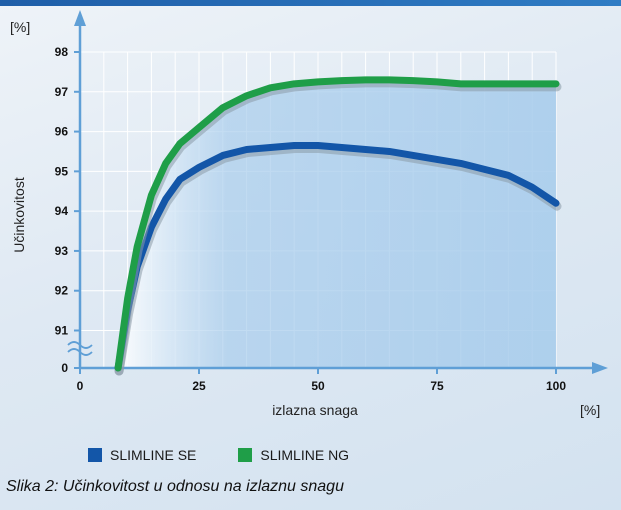  What do you see at coordinates (62, 331) in the screenshot?
I see `y-tick-label: 91` at bounding box center [62, 331].